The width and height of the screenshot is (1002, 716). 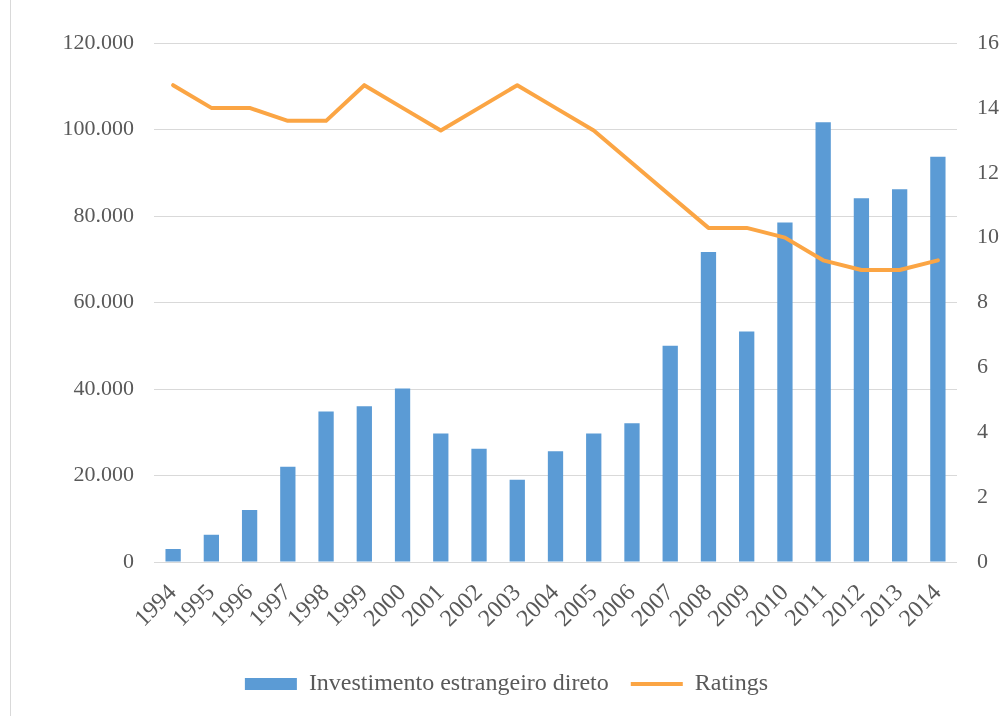 What do you see at coordinates (128, 560) in the screenshot?
I see `y-tick-label: 0` at bounding box center [128, 560].